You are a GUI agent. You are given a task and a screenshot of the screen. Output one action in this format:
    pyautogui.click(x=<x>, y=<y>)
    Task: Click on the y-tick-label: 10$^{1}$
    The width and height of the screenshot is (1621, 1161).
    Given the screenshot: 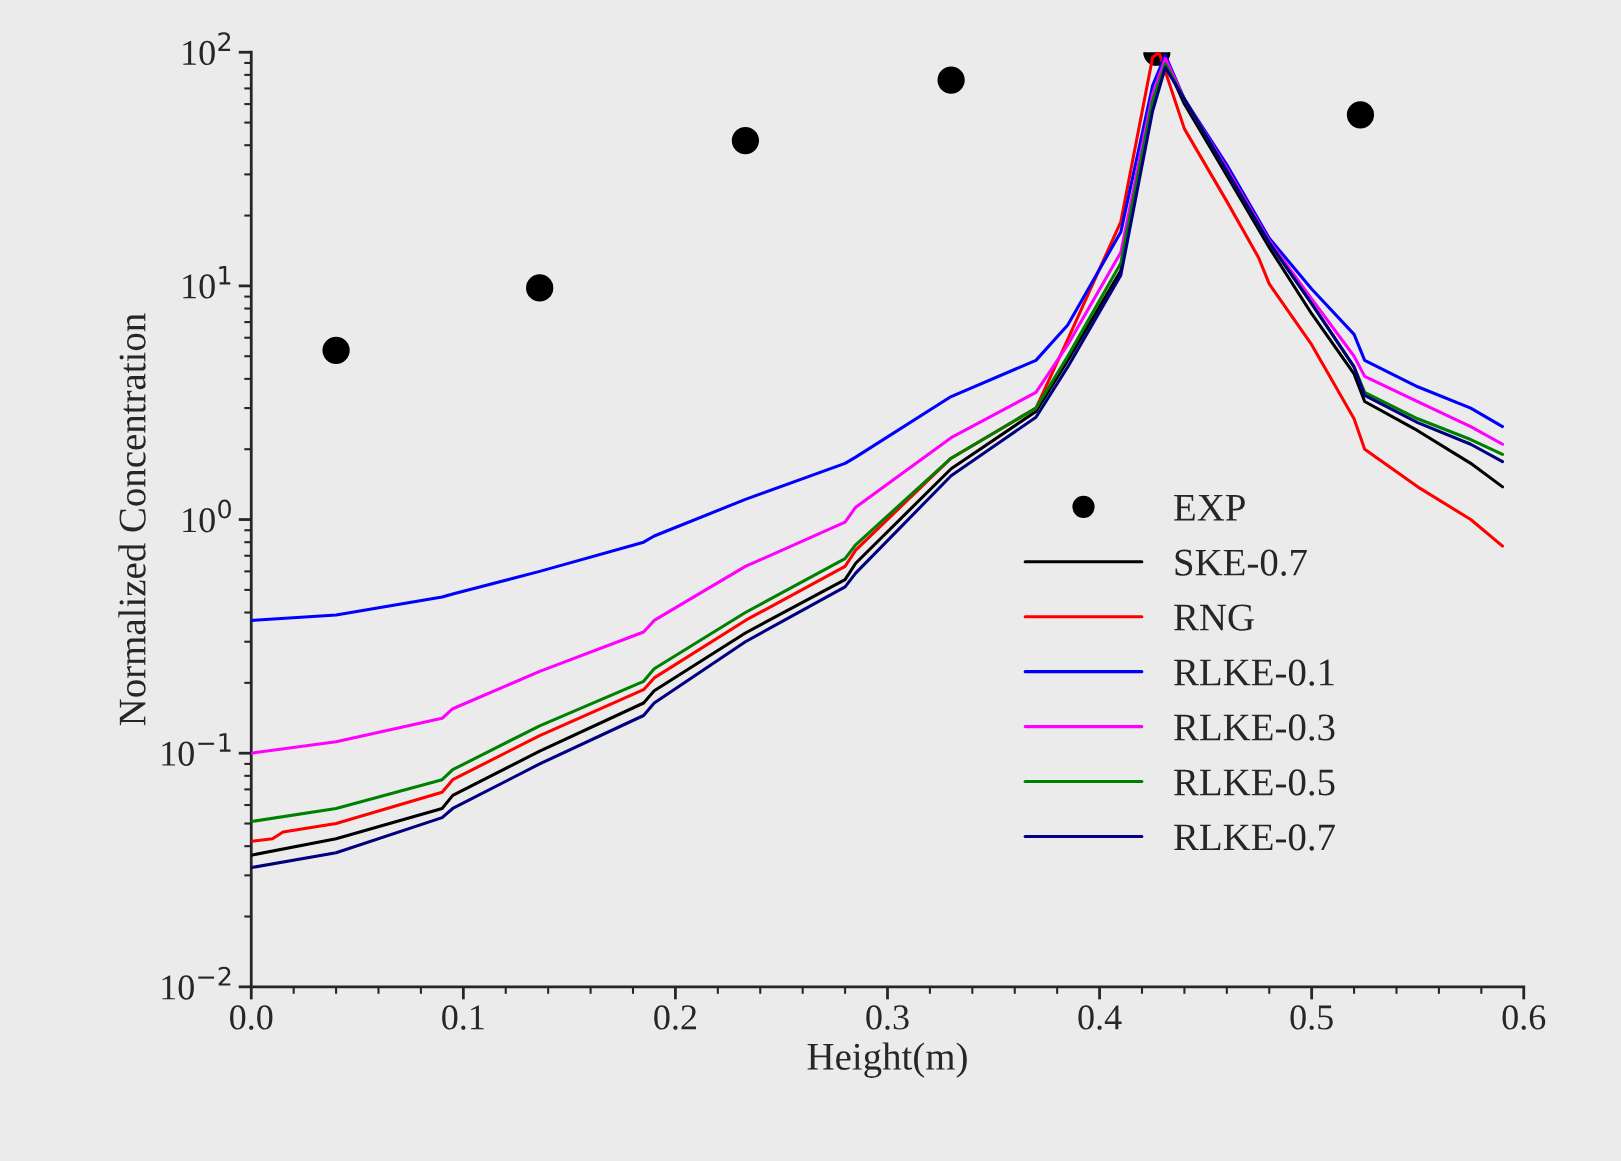 What is the action you would take?
    pyautogui.click(x=207, y=282)
    